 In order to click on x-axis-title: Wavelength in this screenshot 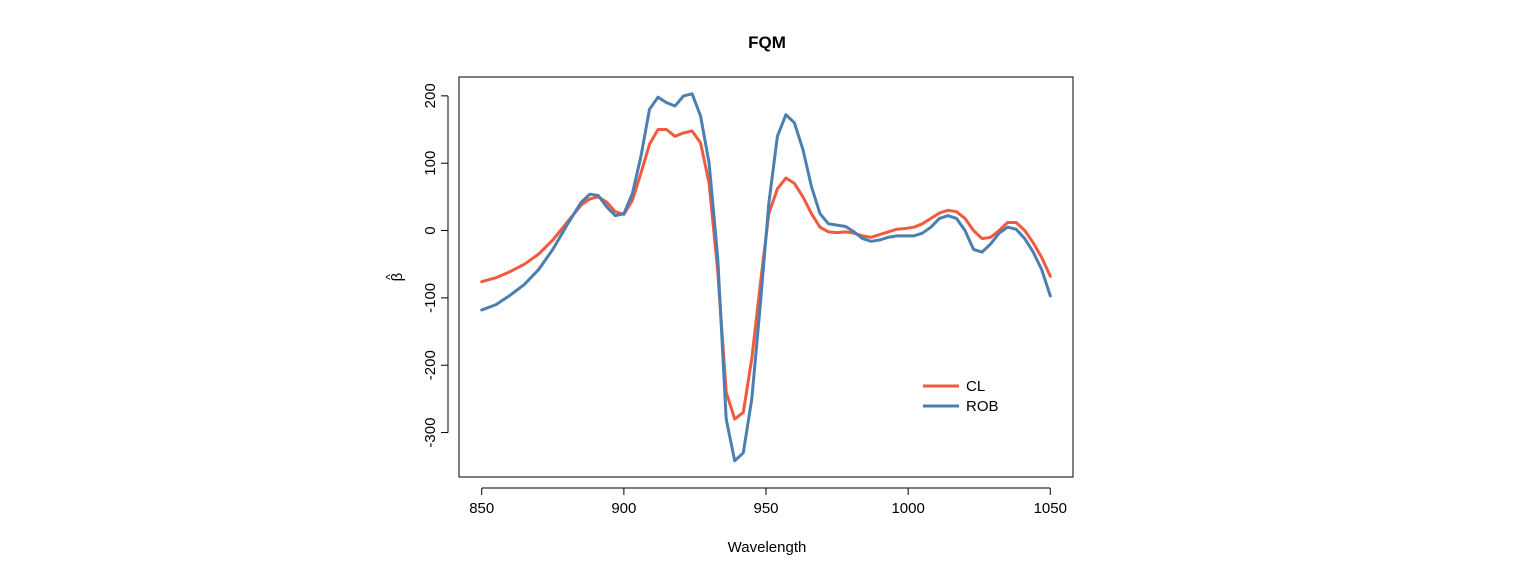, I will do `click(767, 547)`.